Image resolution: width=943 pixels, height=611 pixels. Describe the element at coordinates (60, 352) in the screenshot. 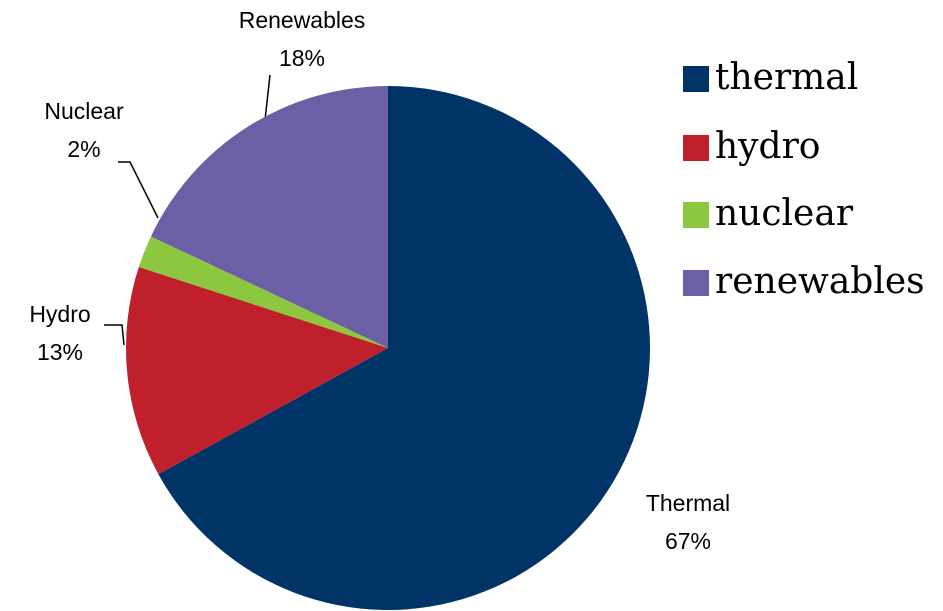

I see `slice-value-label: 13%` at that location.